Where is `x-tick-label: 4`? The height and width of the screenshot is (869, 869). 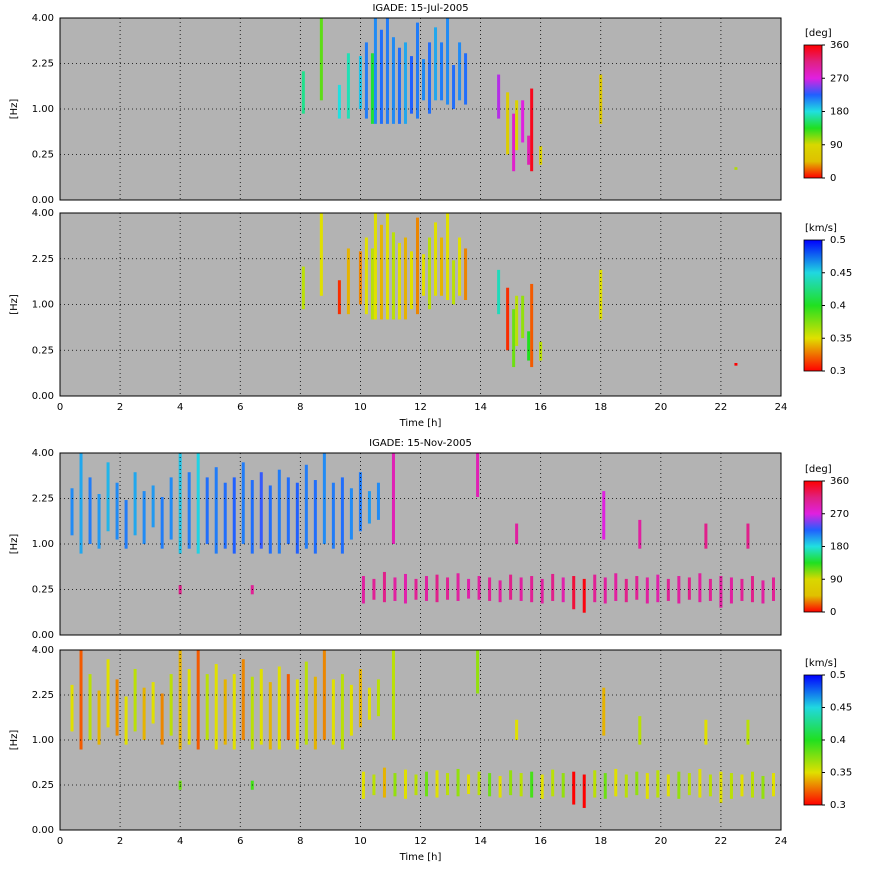 x-tick-label: 4 is located at coordinates (180, 841).